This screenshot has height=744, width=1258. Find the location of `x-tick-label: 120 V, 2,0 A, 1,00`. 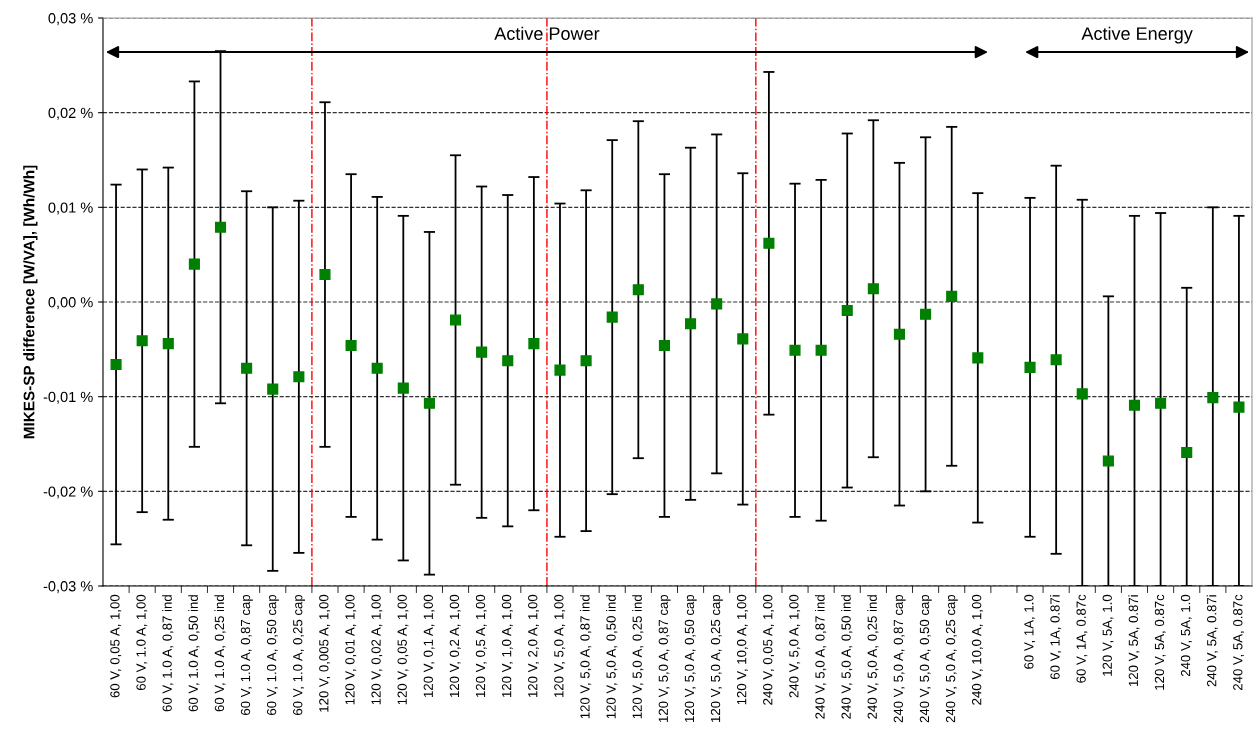

x-tick-label: 120 V, 2,0 A, 1,00 is located at coordinates (533, 646).